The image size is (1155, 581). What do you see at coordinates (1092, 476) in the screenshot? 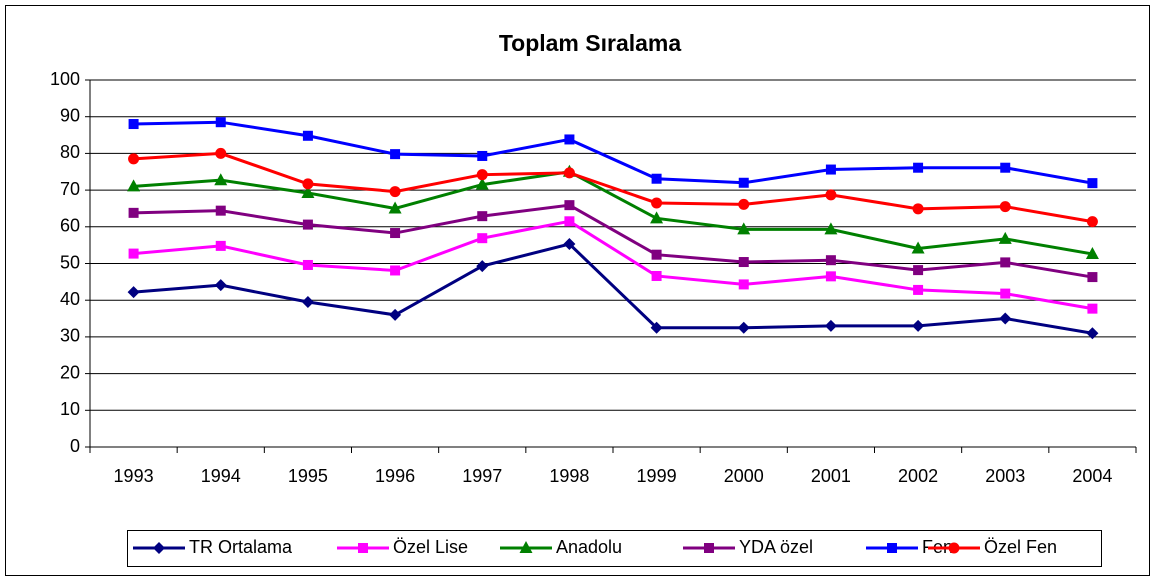
I see `x-tick-label: 2004` at bounding box center [1092, 476].